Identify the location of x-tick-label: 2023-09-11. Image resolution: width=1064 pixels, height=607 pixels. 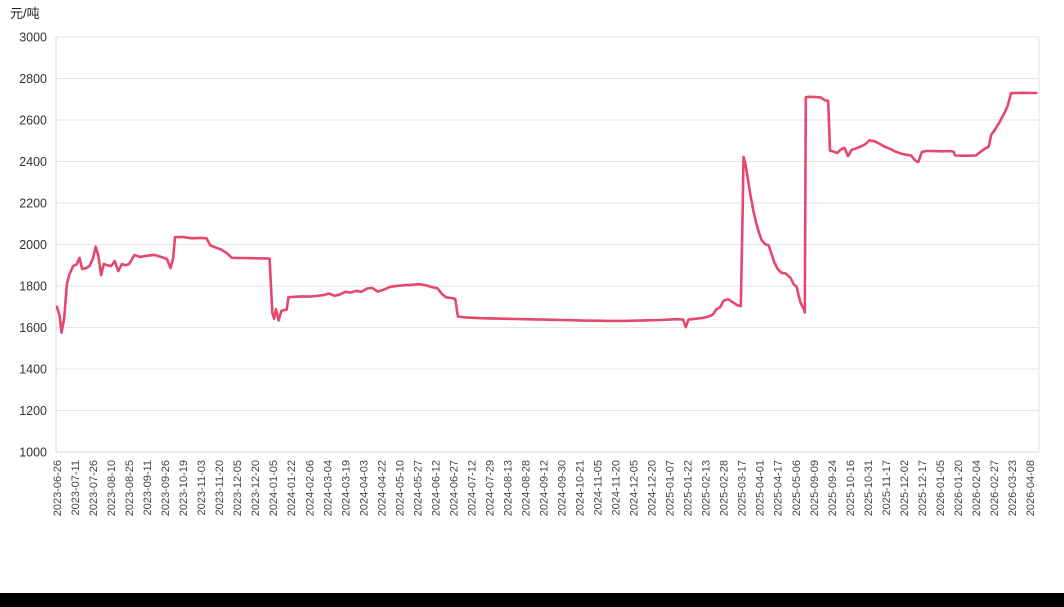
(148, 487).